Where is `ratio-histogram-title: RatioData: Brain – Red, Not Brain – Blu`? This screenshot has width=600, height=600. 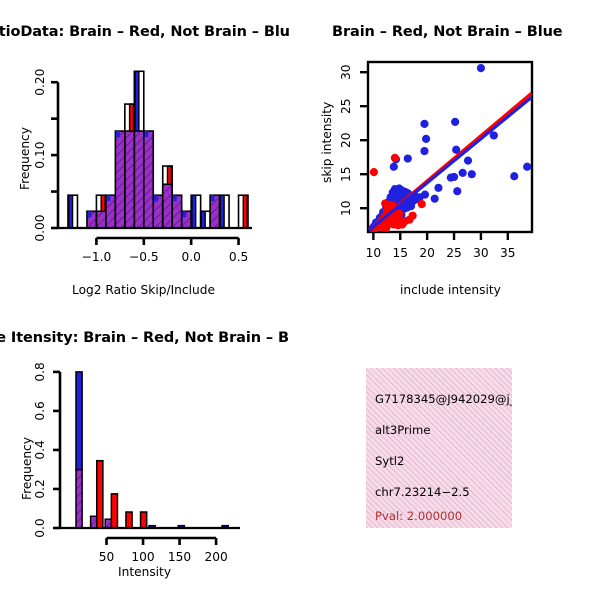
ratio-histogram-title: RatioData: Brain – Red, Not Brain – Blu is located at coordinates (145, 32).